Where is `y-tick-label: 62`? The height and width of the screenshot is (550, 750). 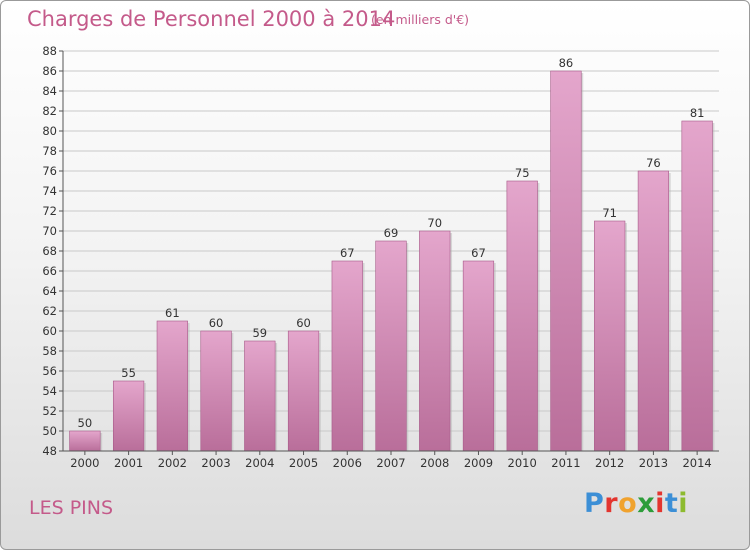 y-tick-label: 62 is located at coordinates (49, 311).